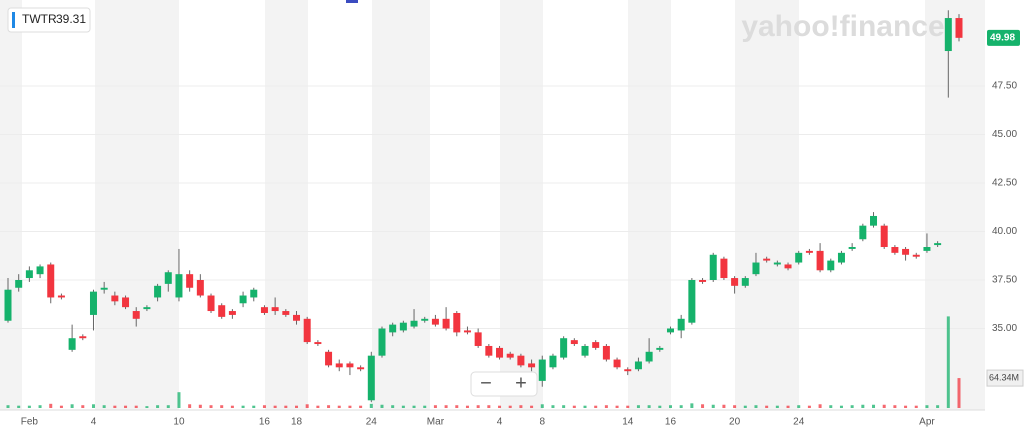  I want to click on header-marker, so click(352, 1).